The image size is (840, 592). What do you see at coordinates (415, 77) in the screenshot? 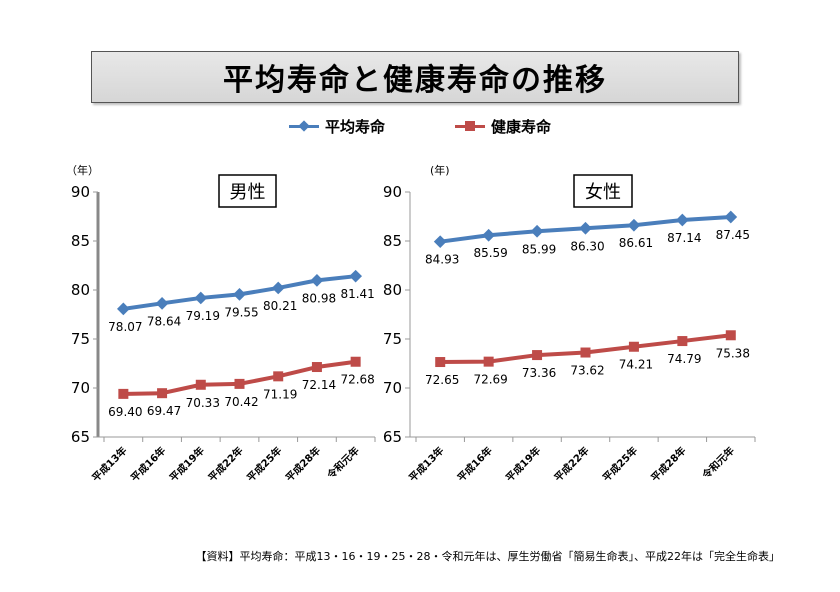
I see `chart-title: 平均寿命と健康寿命の推移` at bounding box center [415, 77].